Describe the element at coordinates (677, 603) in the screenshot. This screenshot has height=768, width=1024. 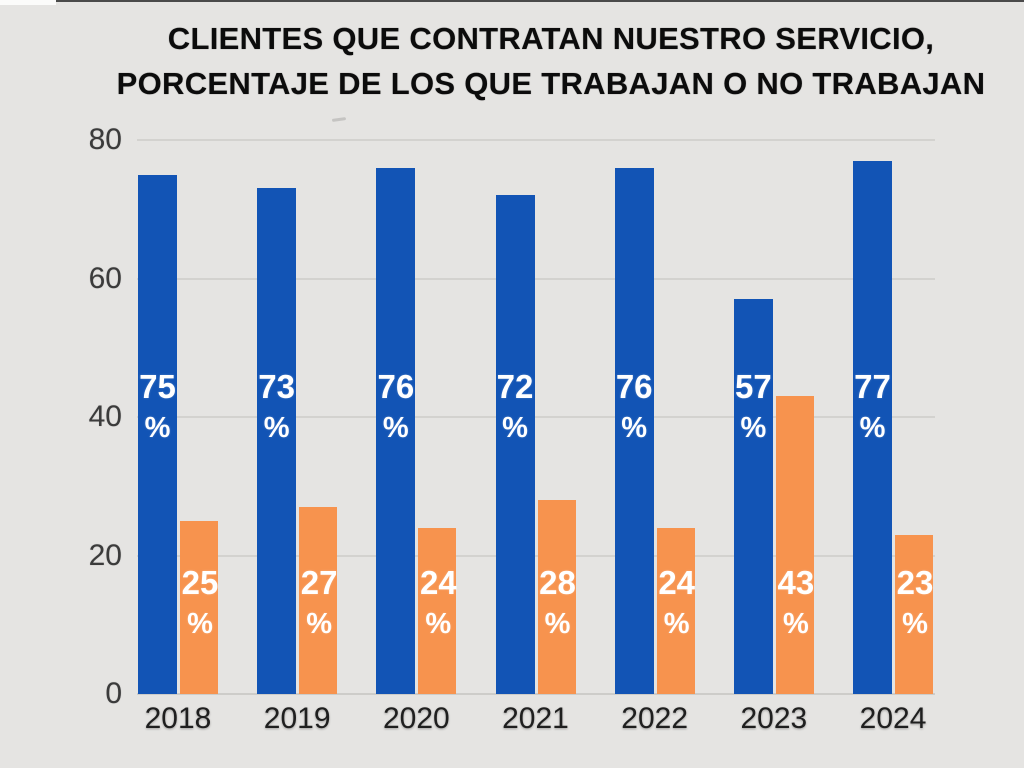
I see `data-label-orange-2022: 24%` at that location.